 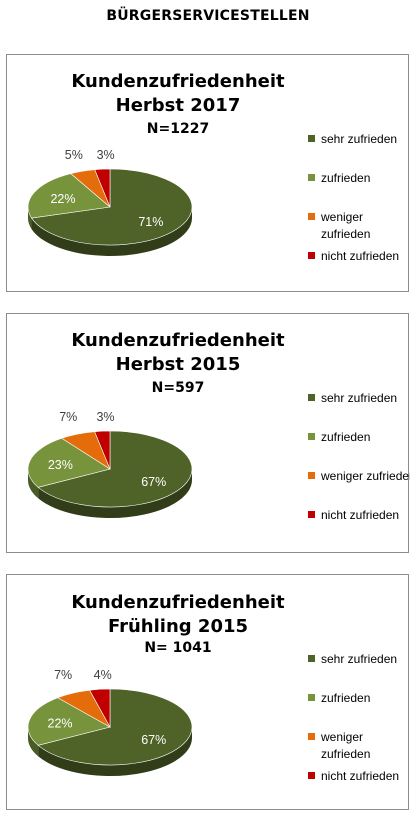 What do you see at coordinates (60, 465) in the screenshot?
I see `data-label: 23%` at bounding box center [60, 465].